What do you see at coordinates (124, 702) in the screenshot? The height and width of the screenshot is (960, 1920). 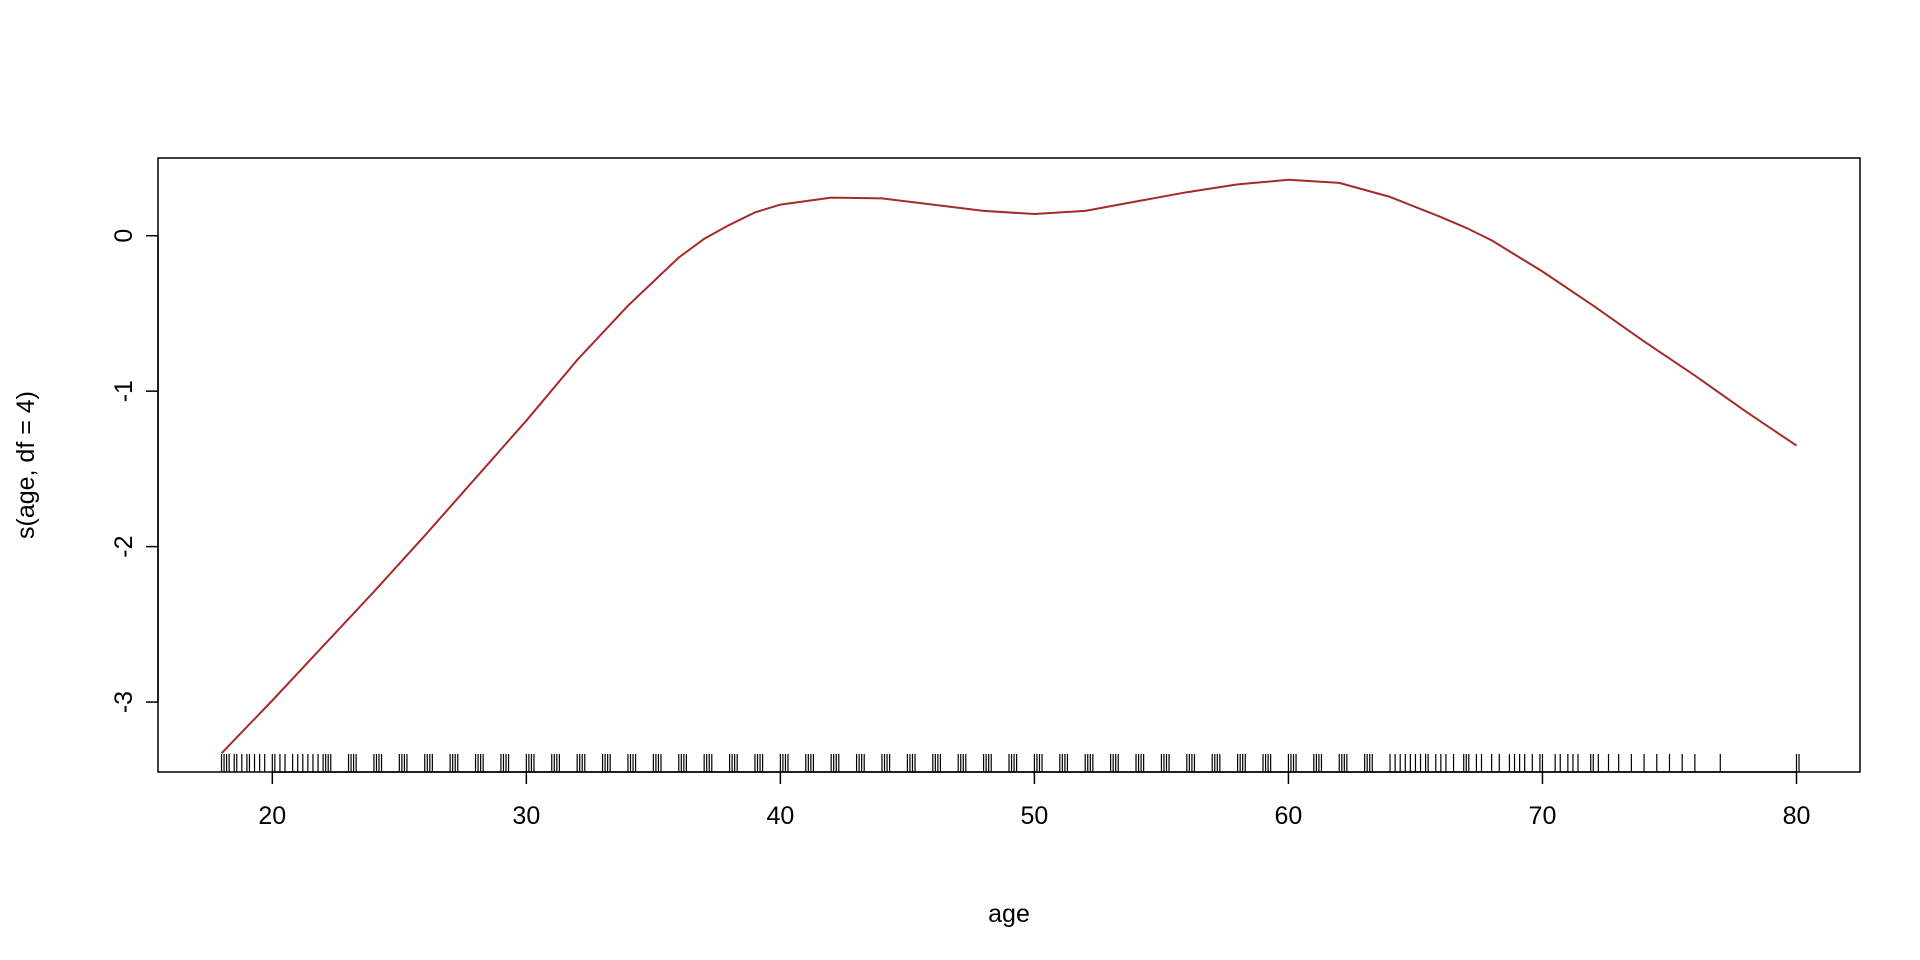 I see `y-tick-label: -3` at bounding box center [124, 702].